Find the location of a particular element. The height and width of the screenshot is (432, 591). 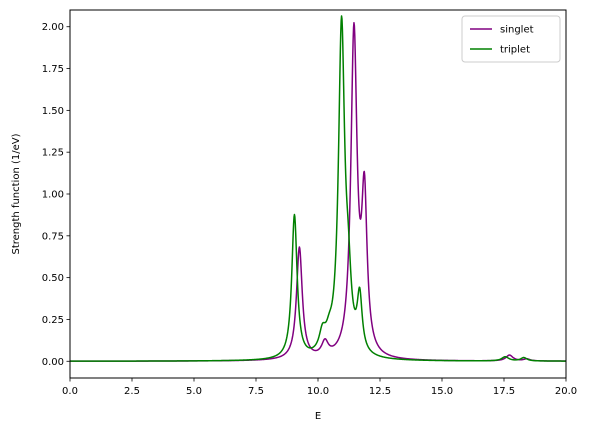

x-tick-label: 10.0 is located at coordinates (318, 391).